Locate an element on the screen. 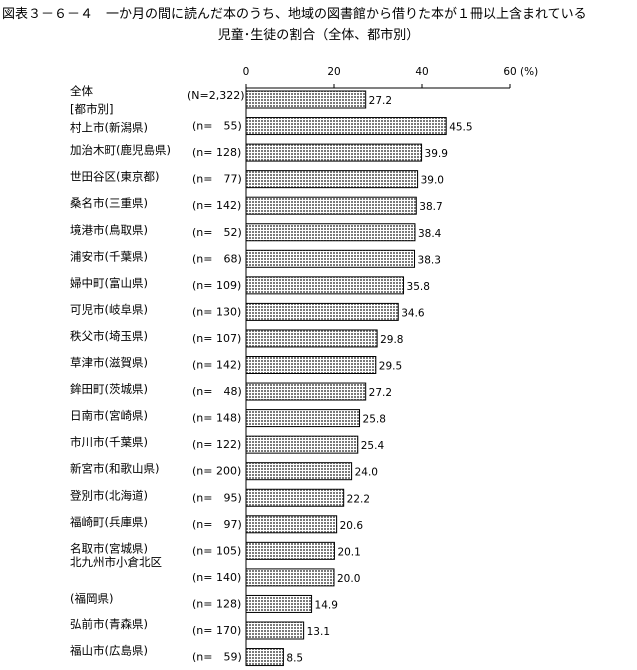 The height and width of the screenshot is (670, 637). sample-size-label: (n= 200) is located at coordinates (216, 471).